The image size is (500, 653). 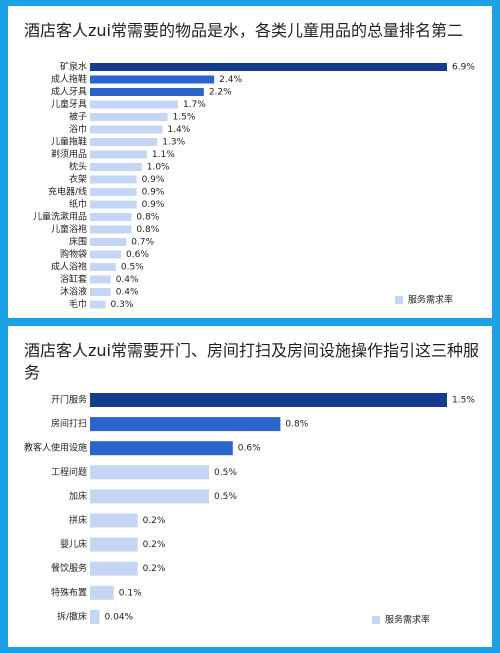 What do you see at coordinates (67, 192) in the screenshot?
I see `category-label: 充电器/线` at bounding box center [67, 192].